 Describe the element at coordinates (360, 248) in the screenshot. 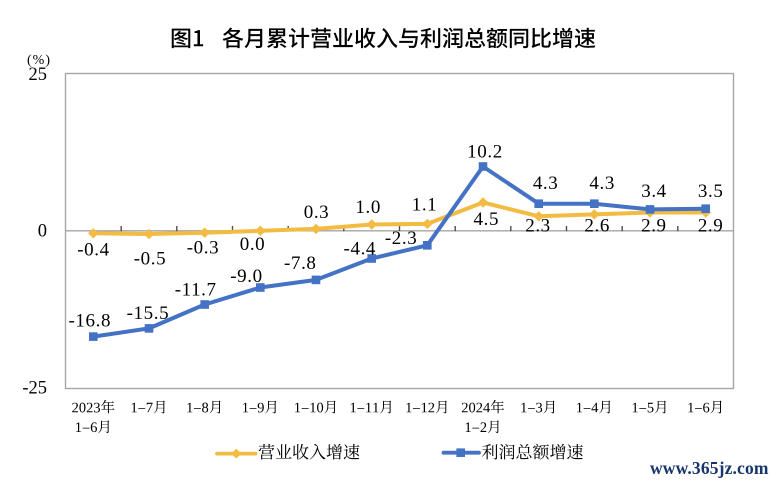

I see `svg-text: -4.4` at that location.